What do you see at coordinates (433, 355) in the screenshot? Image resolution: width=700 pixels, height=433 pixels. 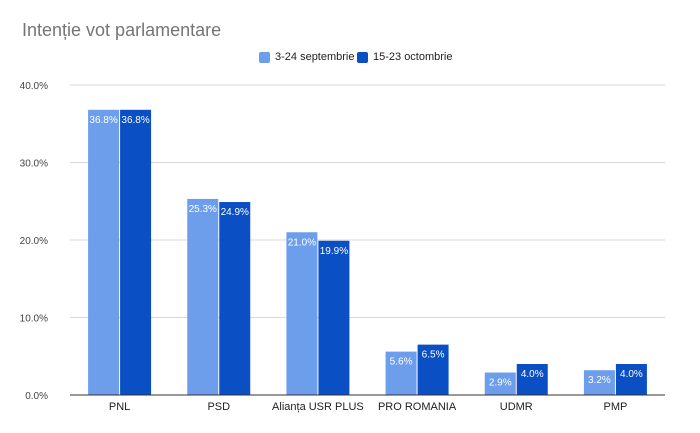 I see `data-label: 6.5%` at bounding box center [433, 355].